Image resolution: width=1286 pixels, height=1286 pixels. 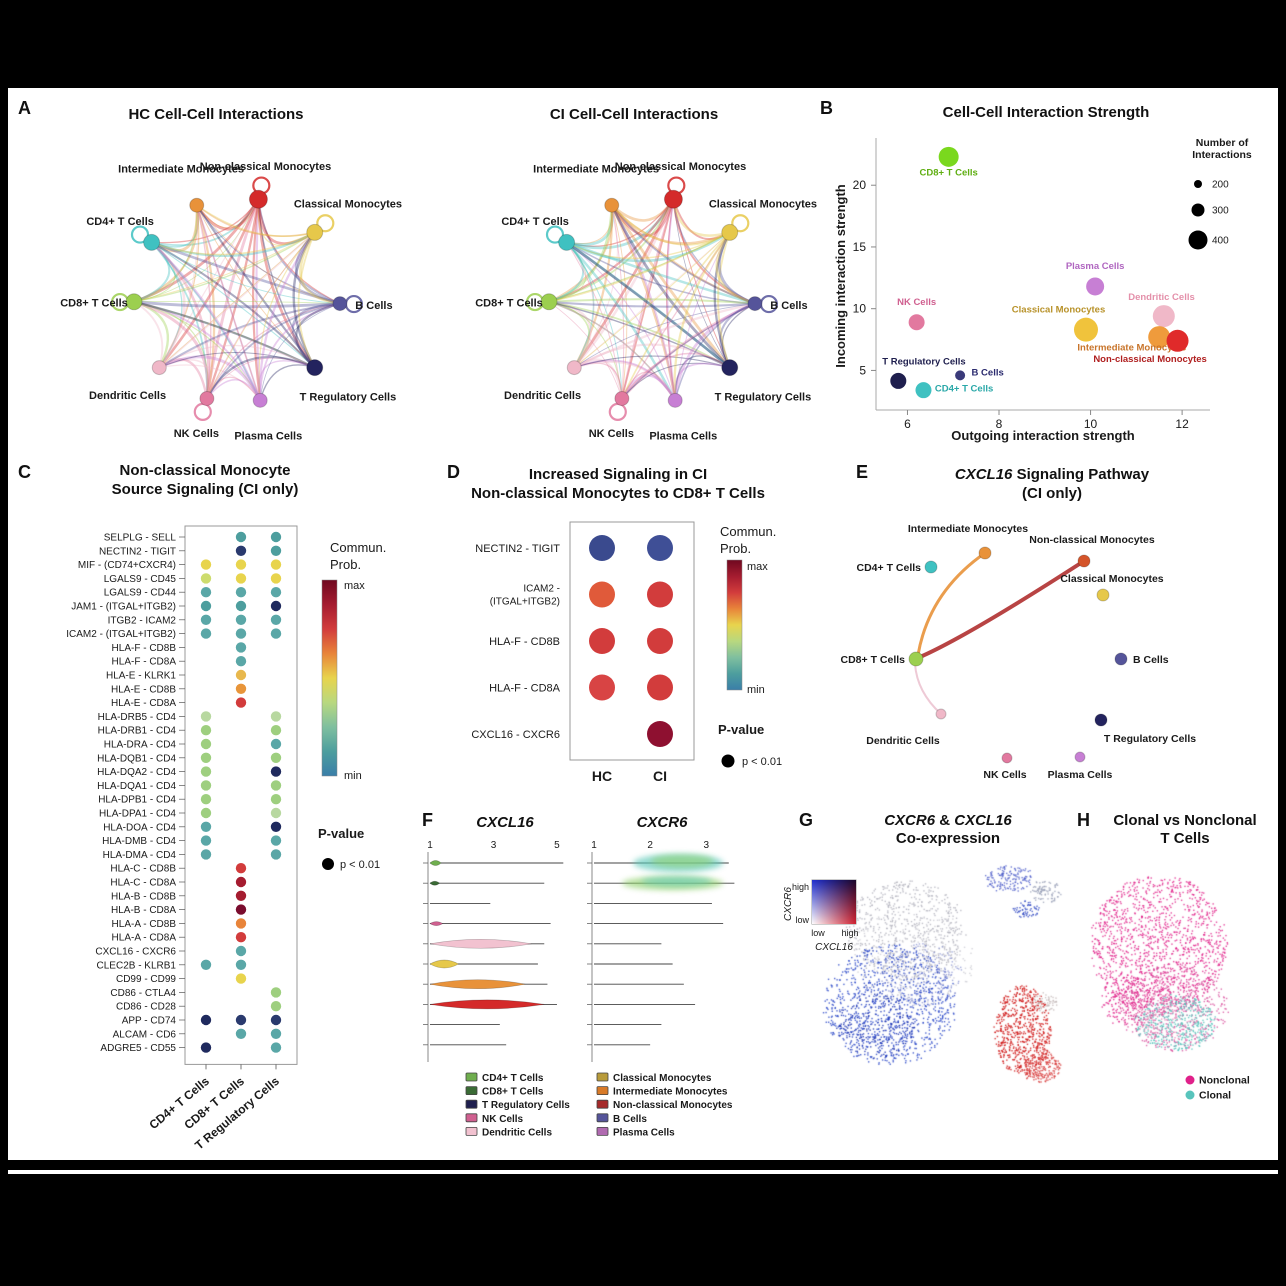 I want to click on panel-letter-e: E, so click(x=862, y=472).